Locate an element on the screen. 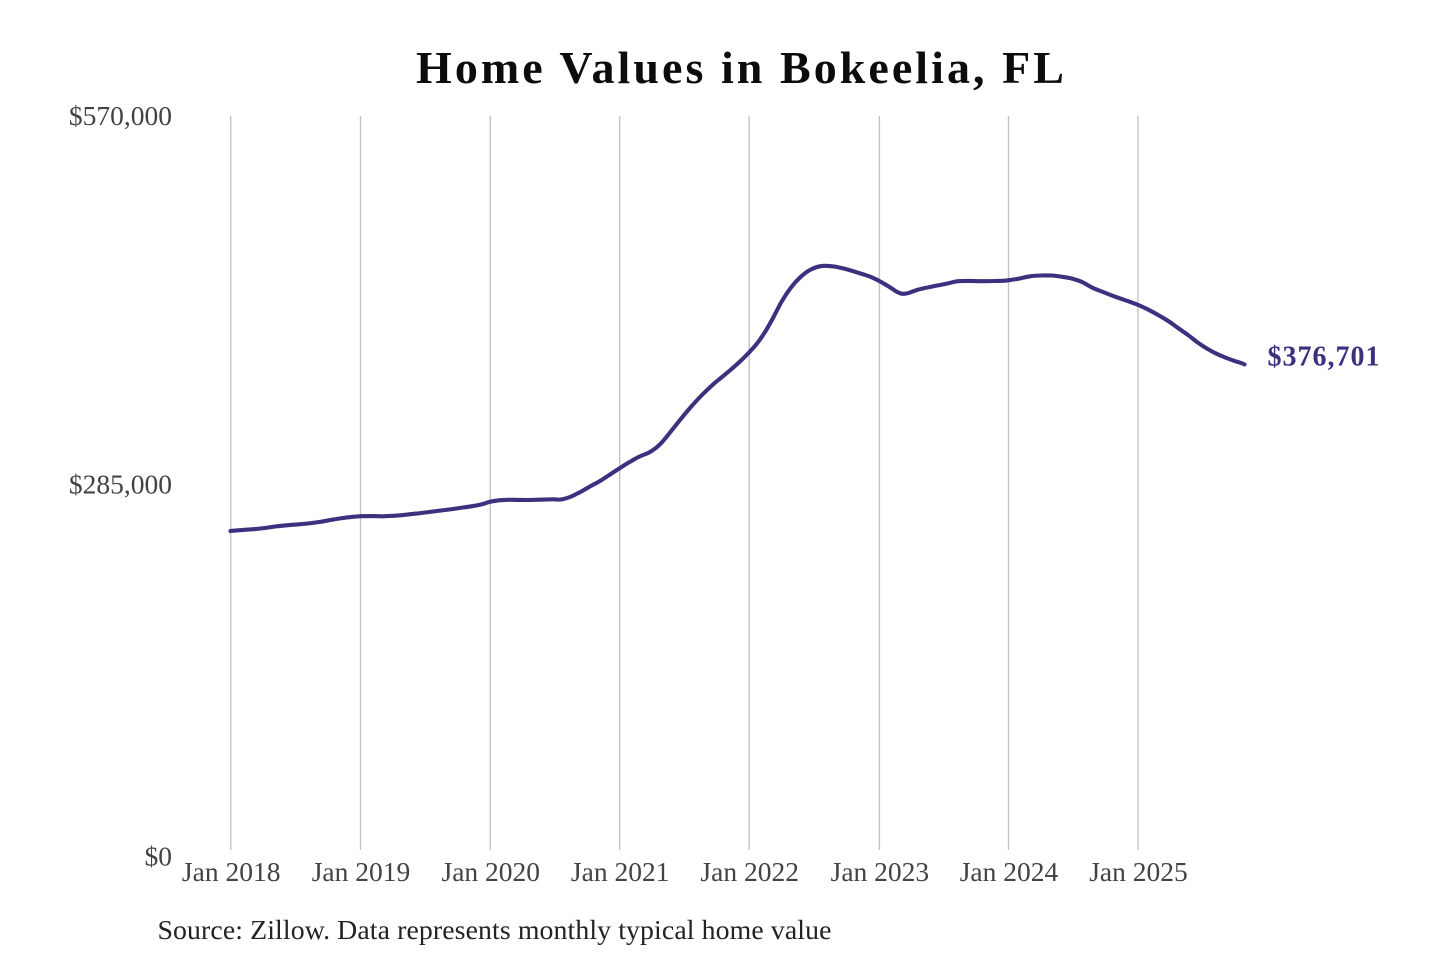 Image resolution: width=1440 pixels, height=960 pixels. svg-text: $570,000 is located at coordinates (120, 115).